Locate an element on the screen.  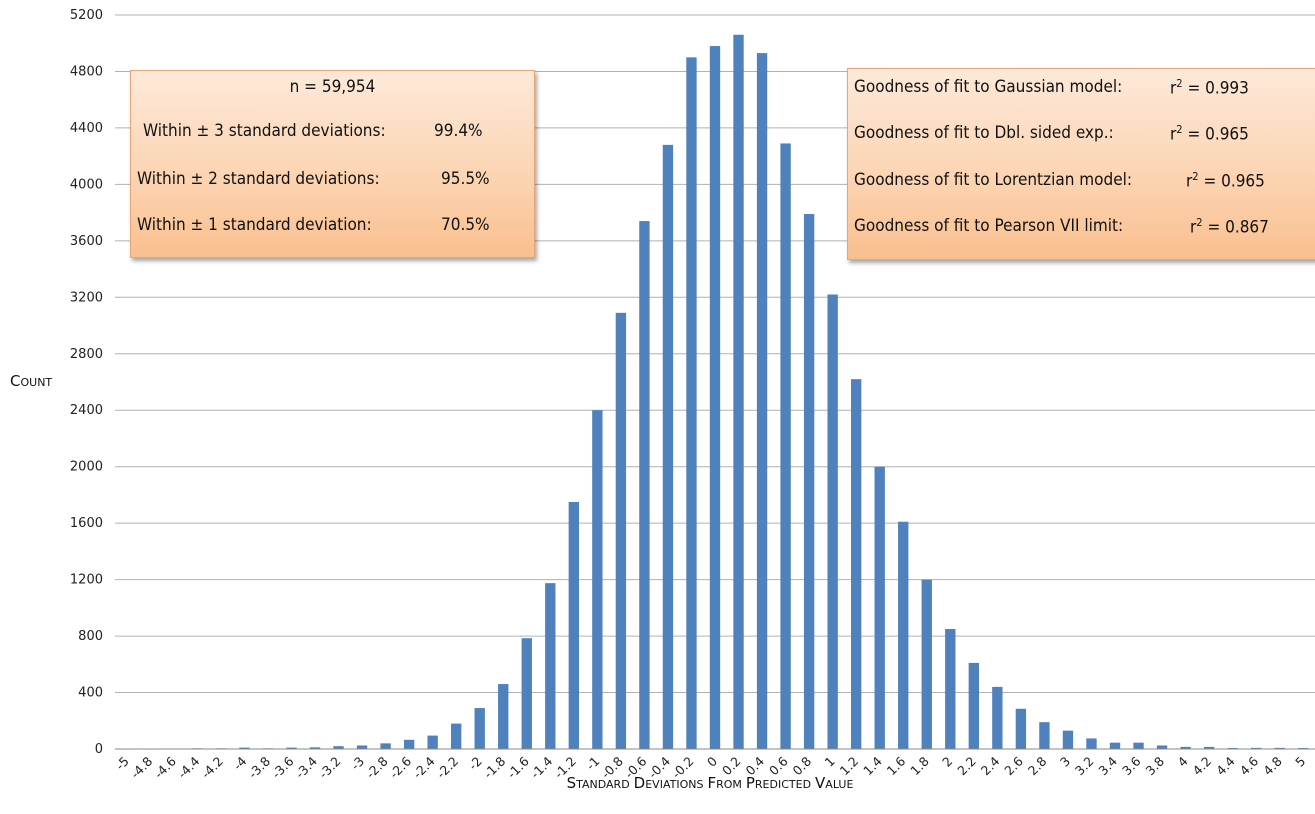
double-exp-fit-label: Goodness of fit to Dbl. sided exp.: is located at coordinates (984, 133).